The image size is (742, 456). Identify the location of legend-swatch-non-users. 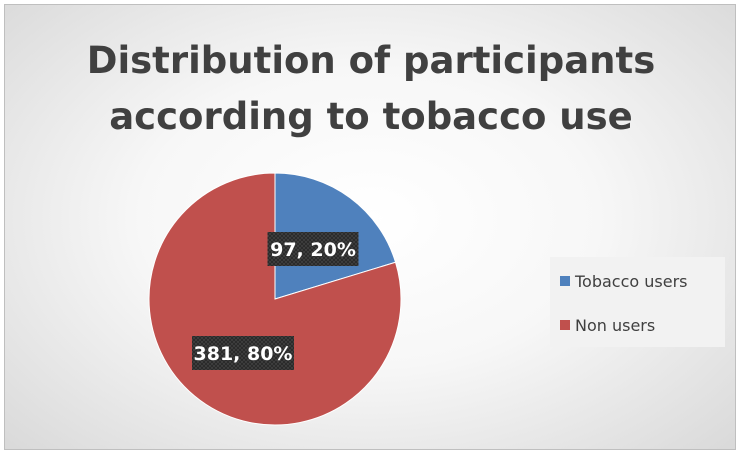
(565, 325).